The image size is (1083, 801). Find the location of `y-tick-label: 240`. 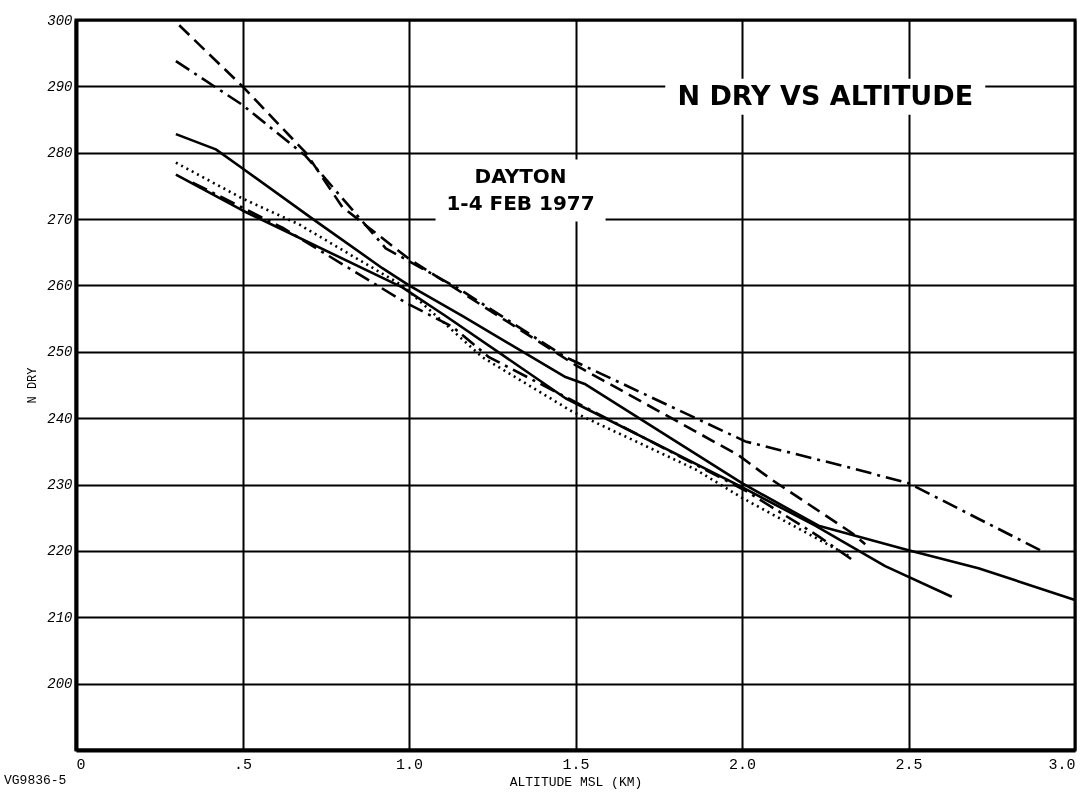

y-tick-label: 240 is located at coordinates (60, 418).